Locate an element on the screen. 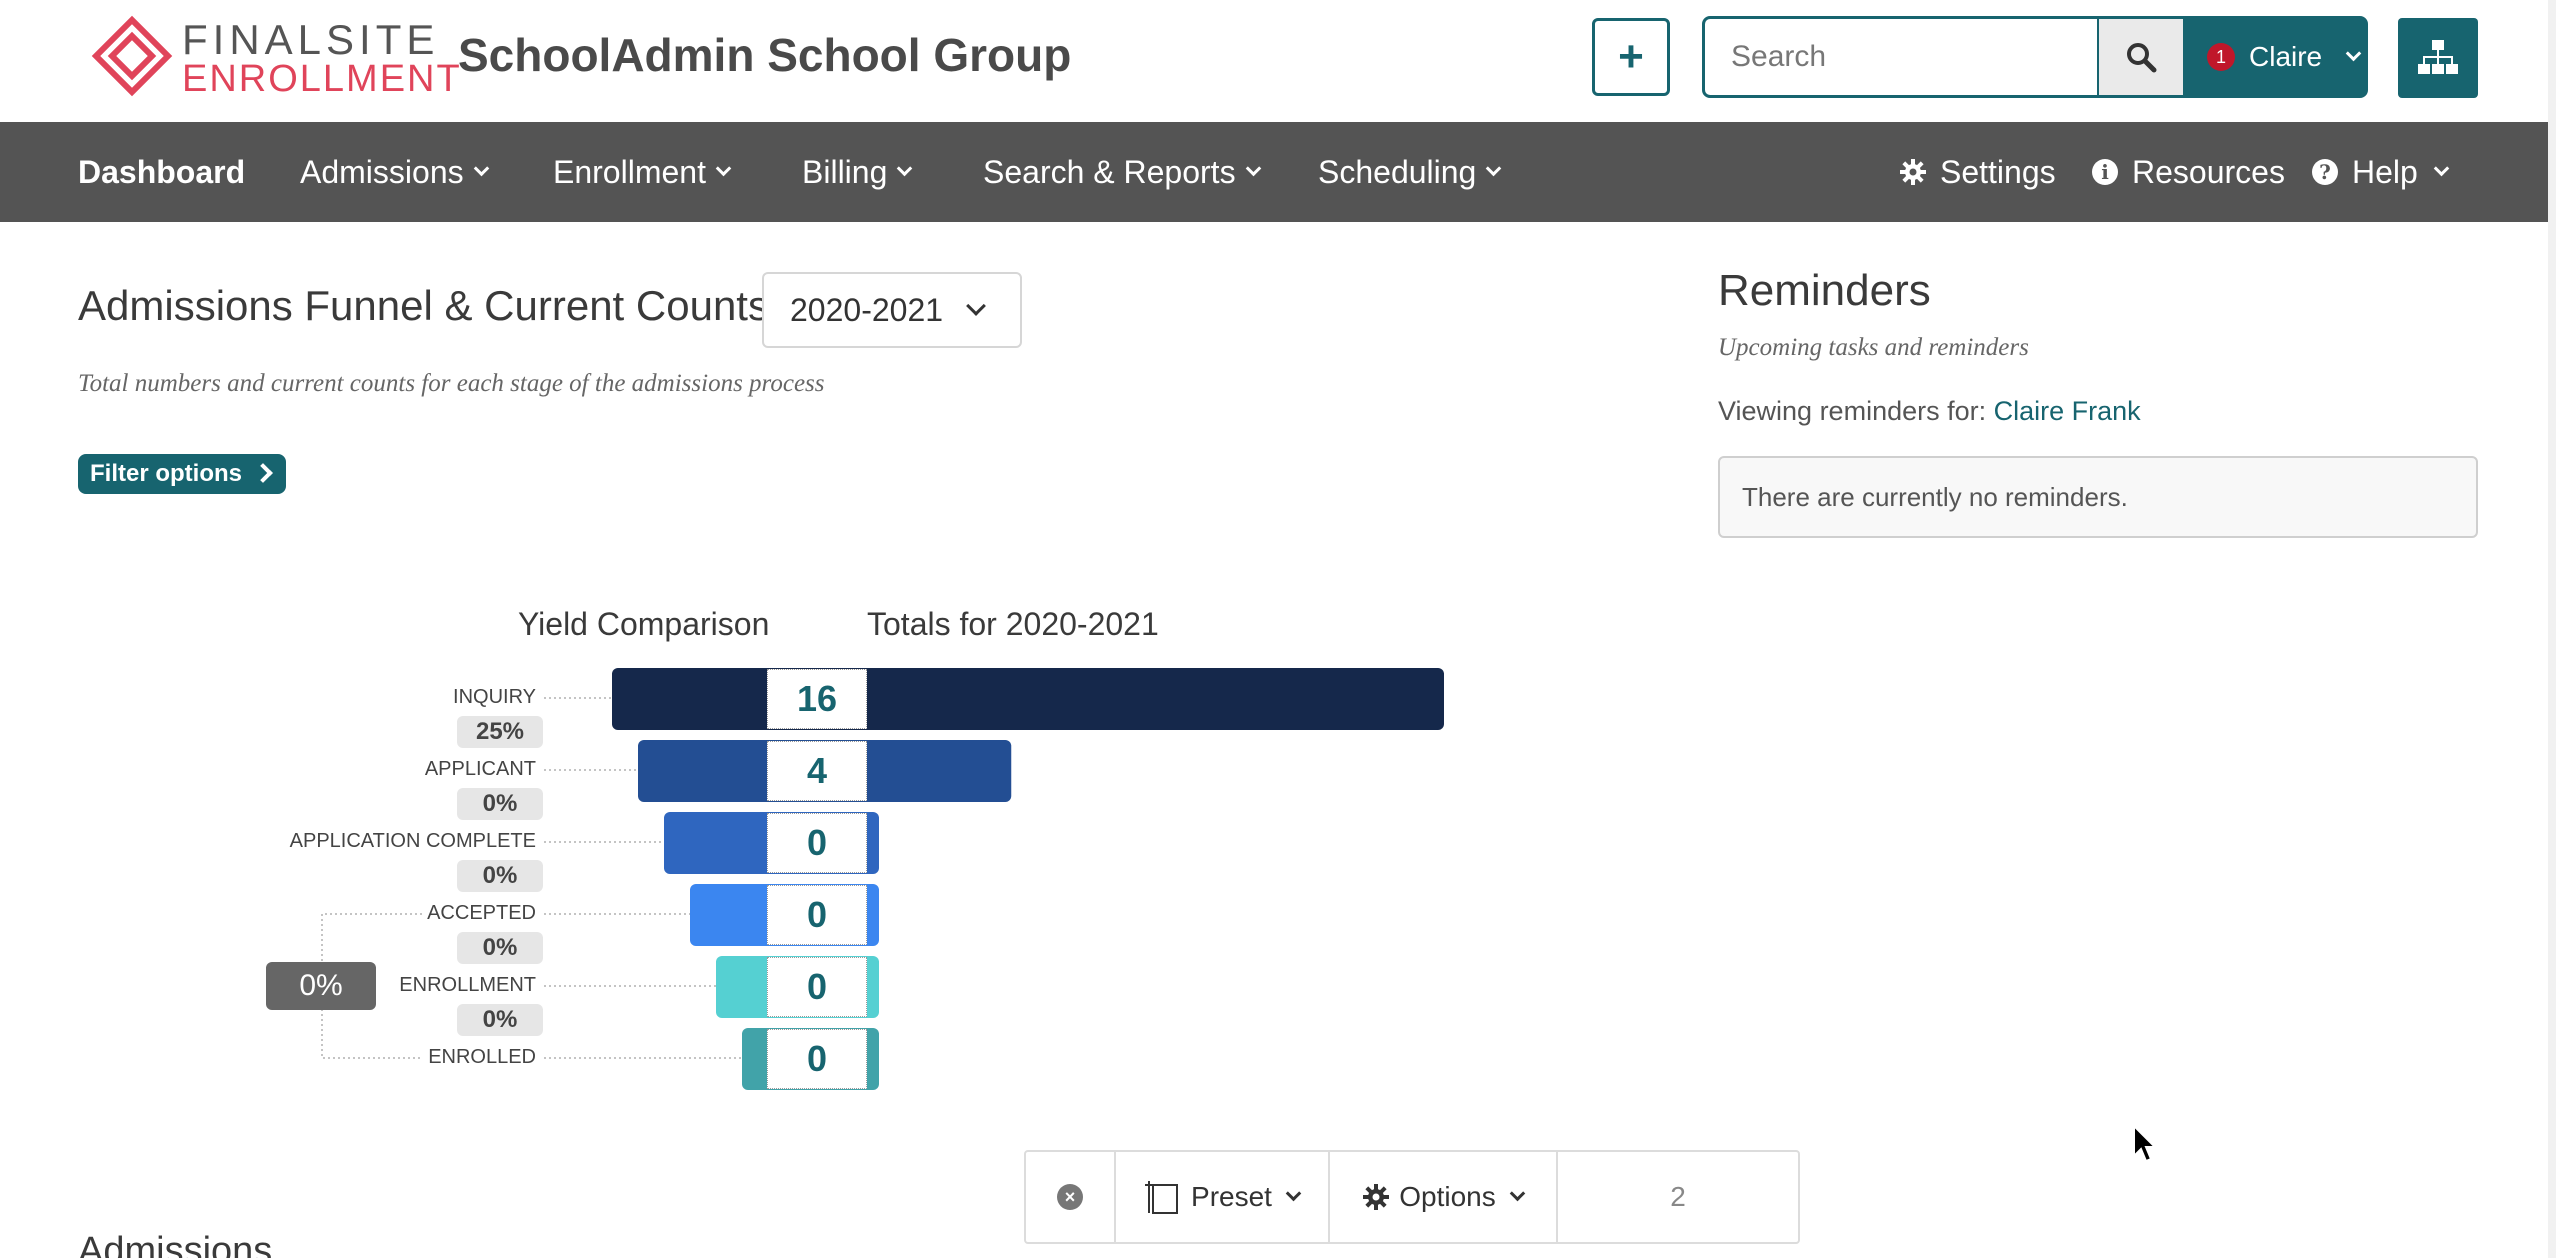 This screenshot has width=2556, height=1258. logo-wordmark-bottom: ENROLLMENT is located at coordinates (322, 79).